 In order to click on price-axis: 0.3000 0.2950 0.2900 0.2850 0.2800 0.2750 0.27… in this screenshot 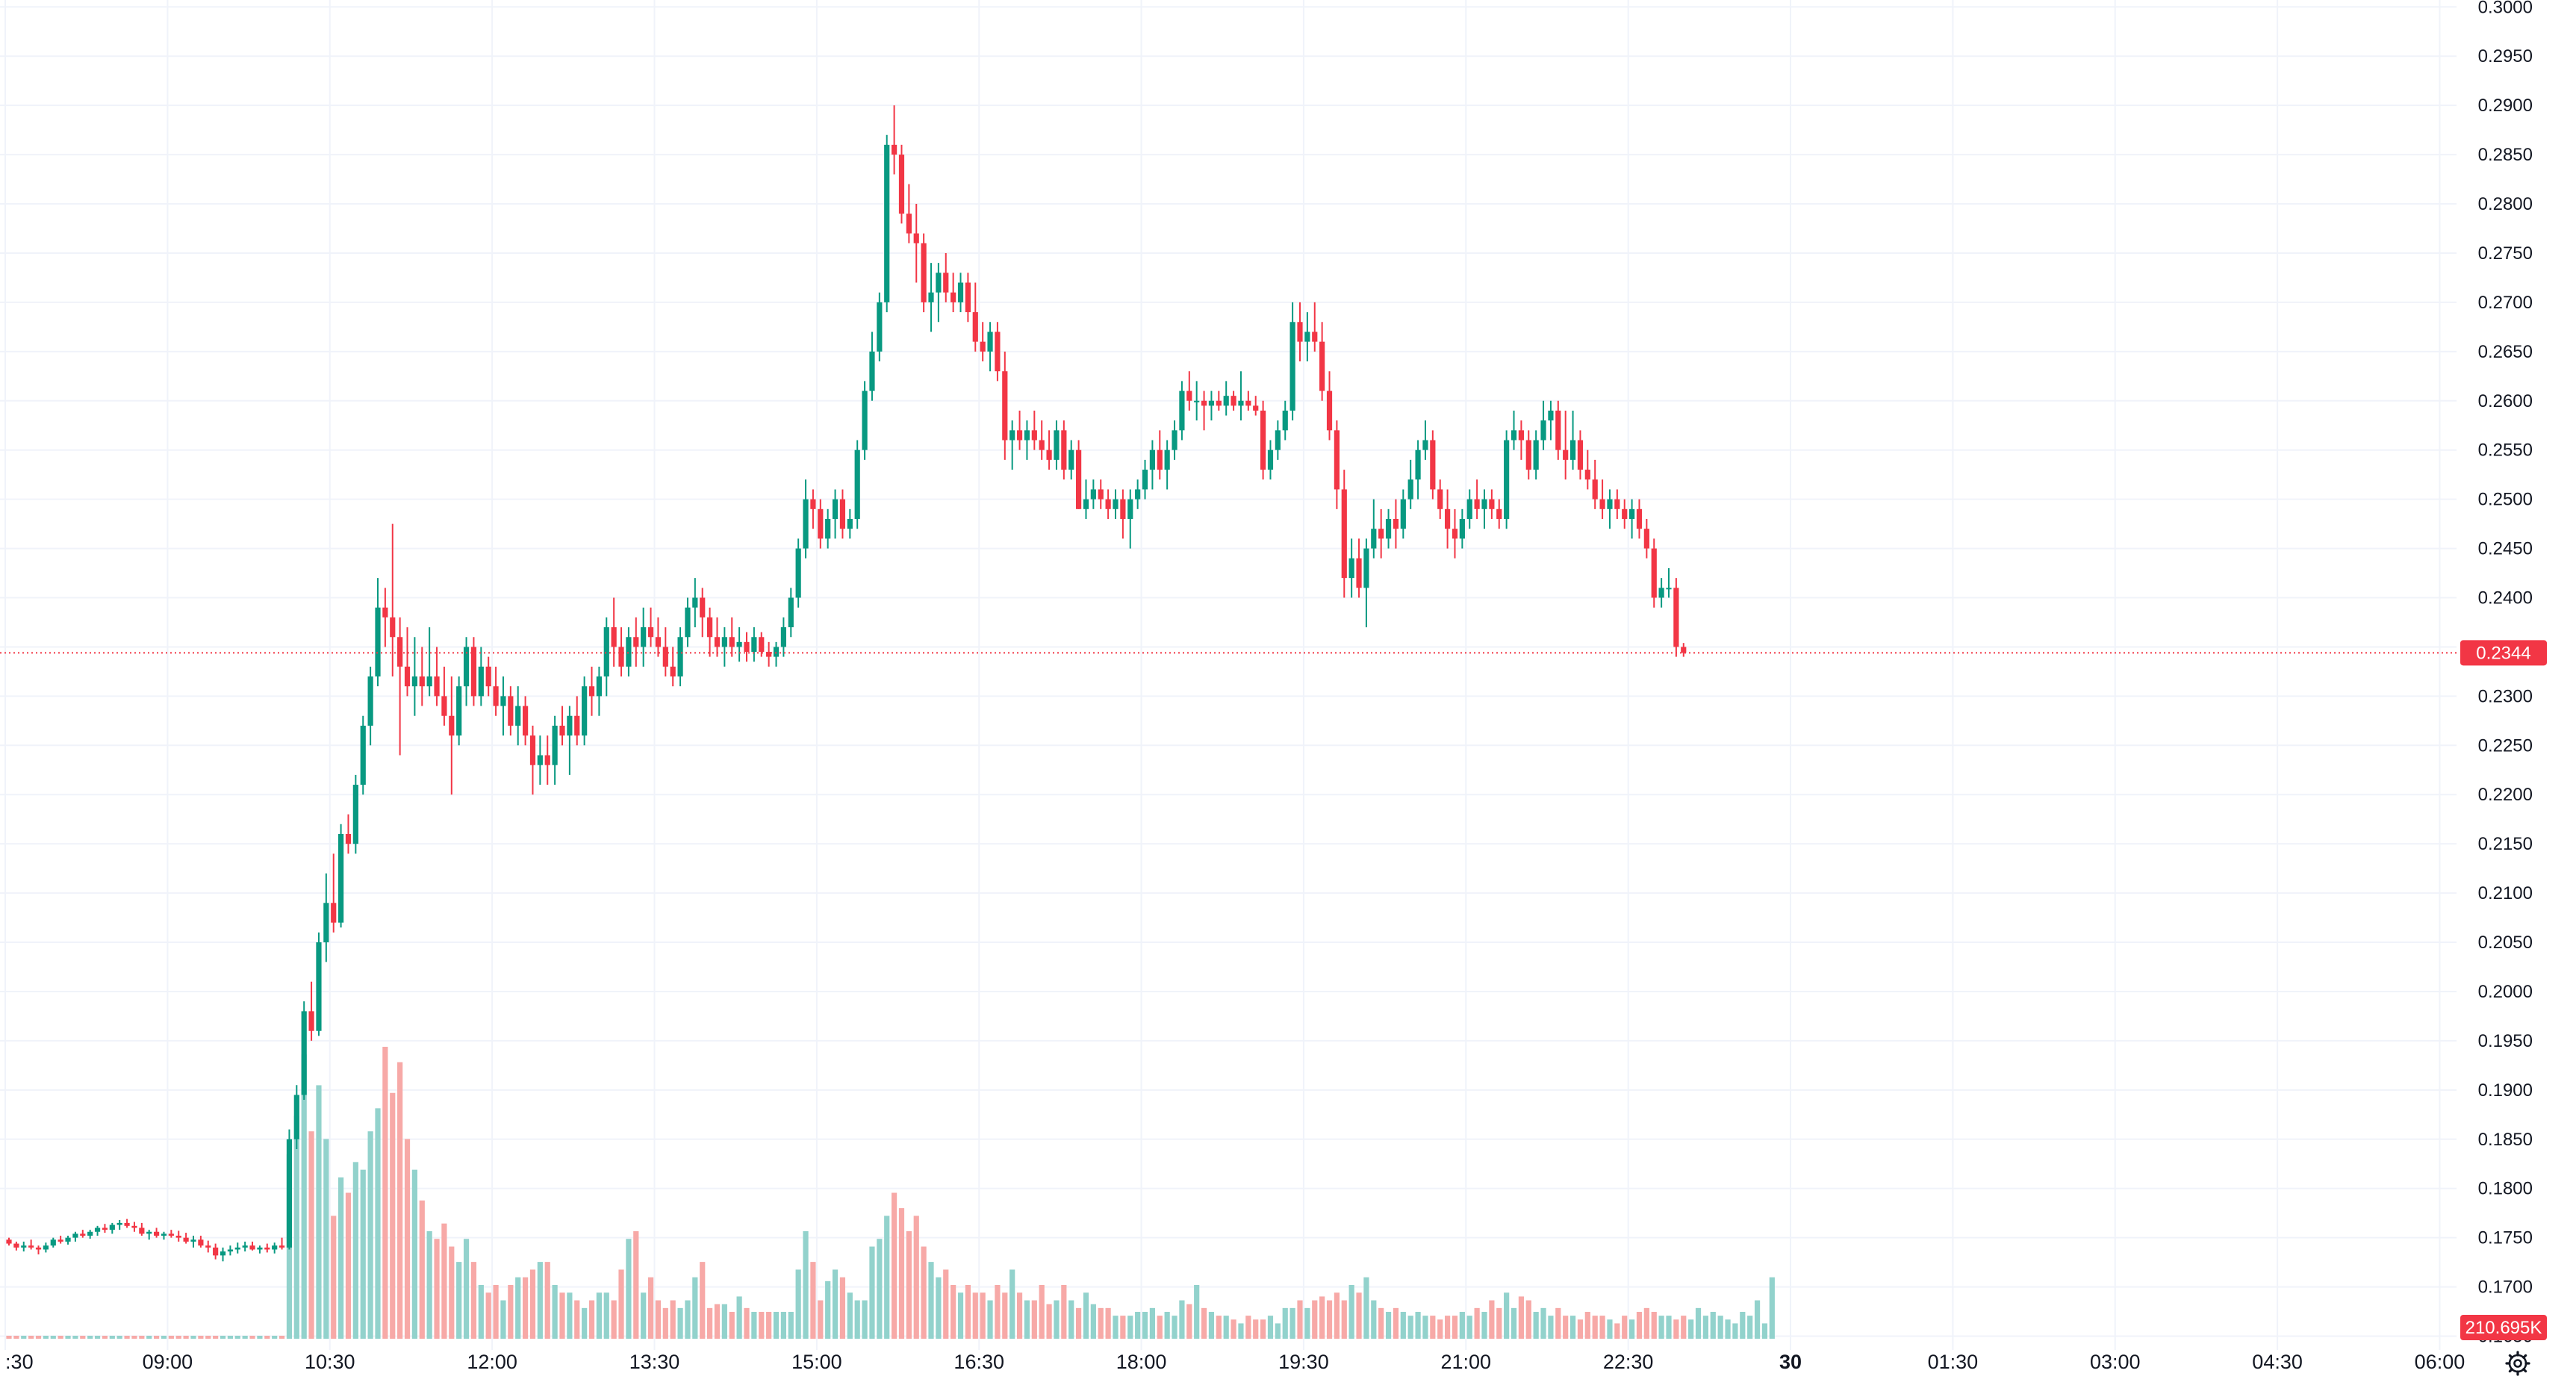, I will do `click(2505, 674)`.